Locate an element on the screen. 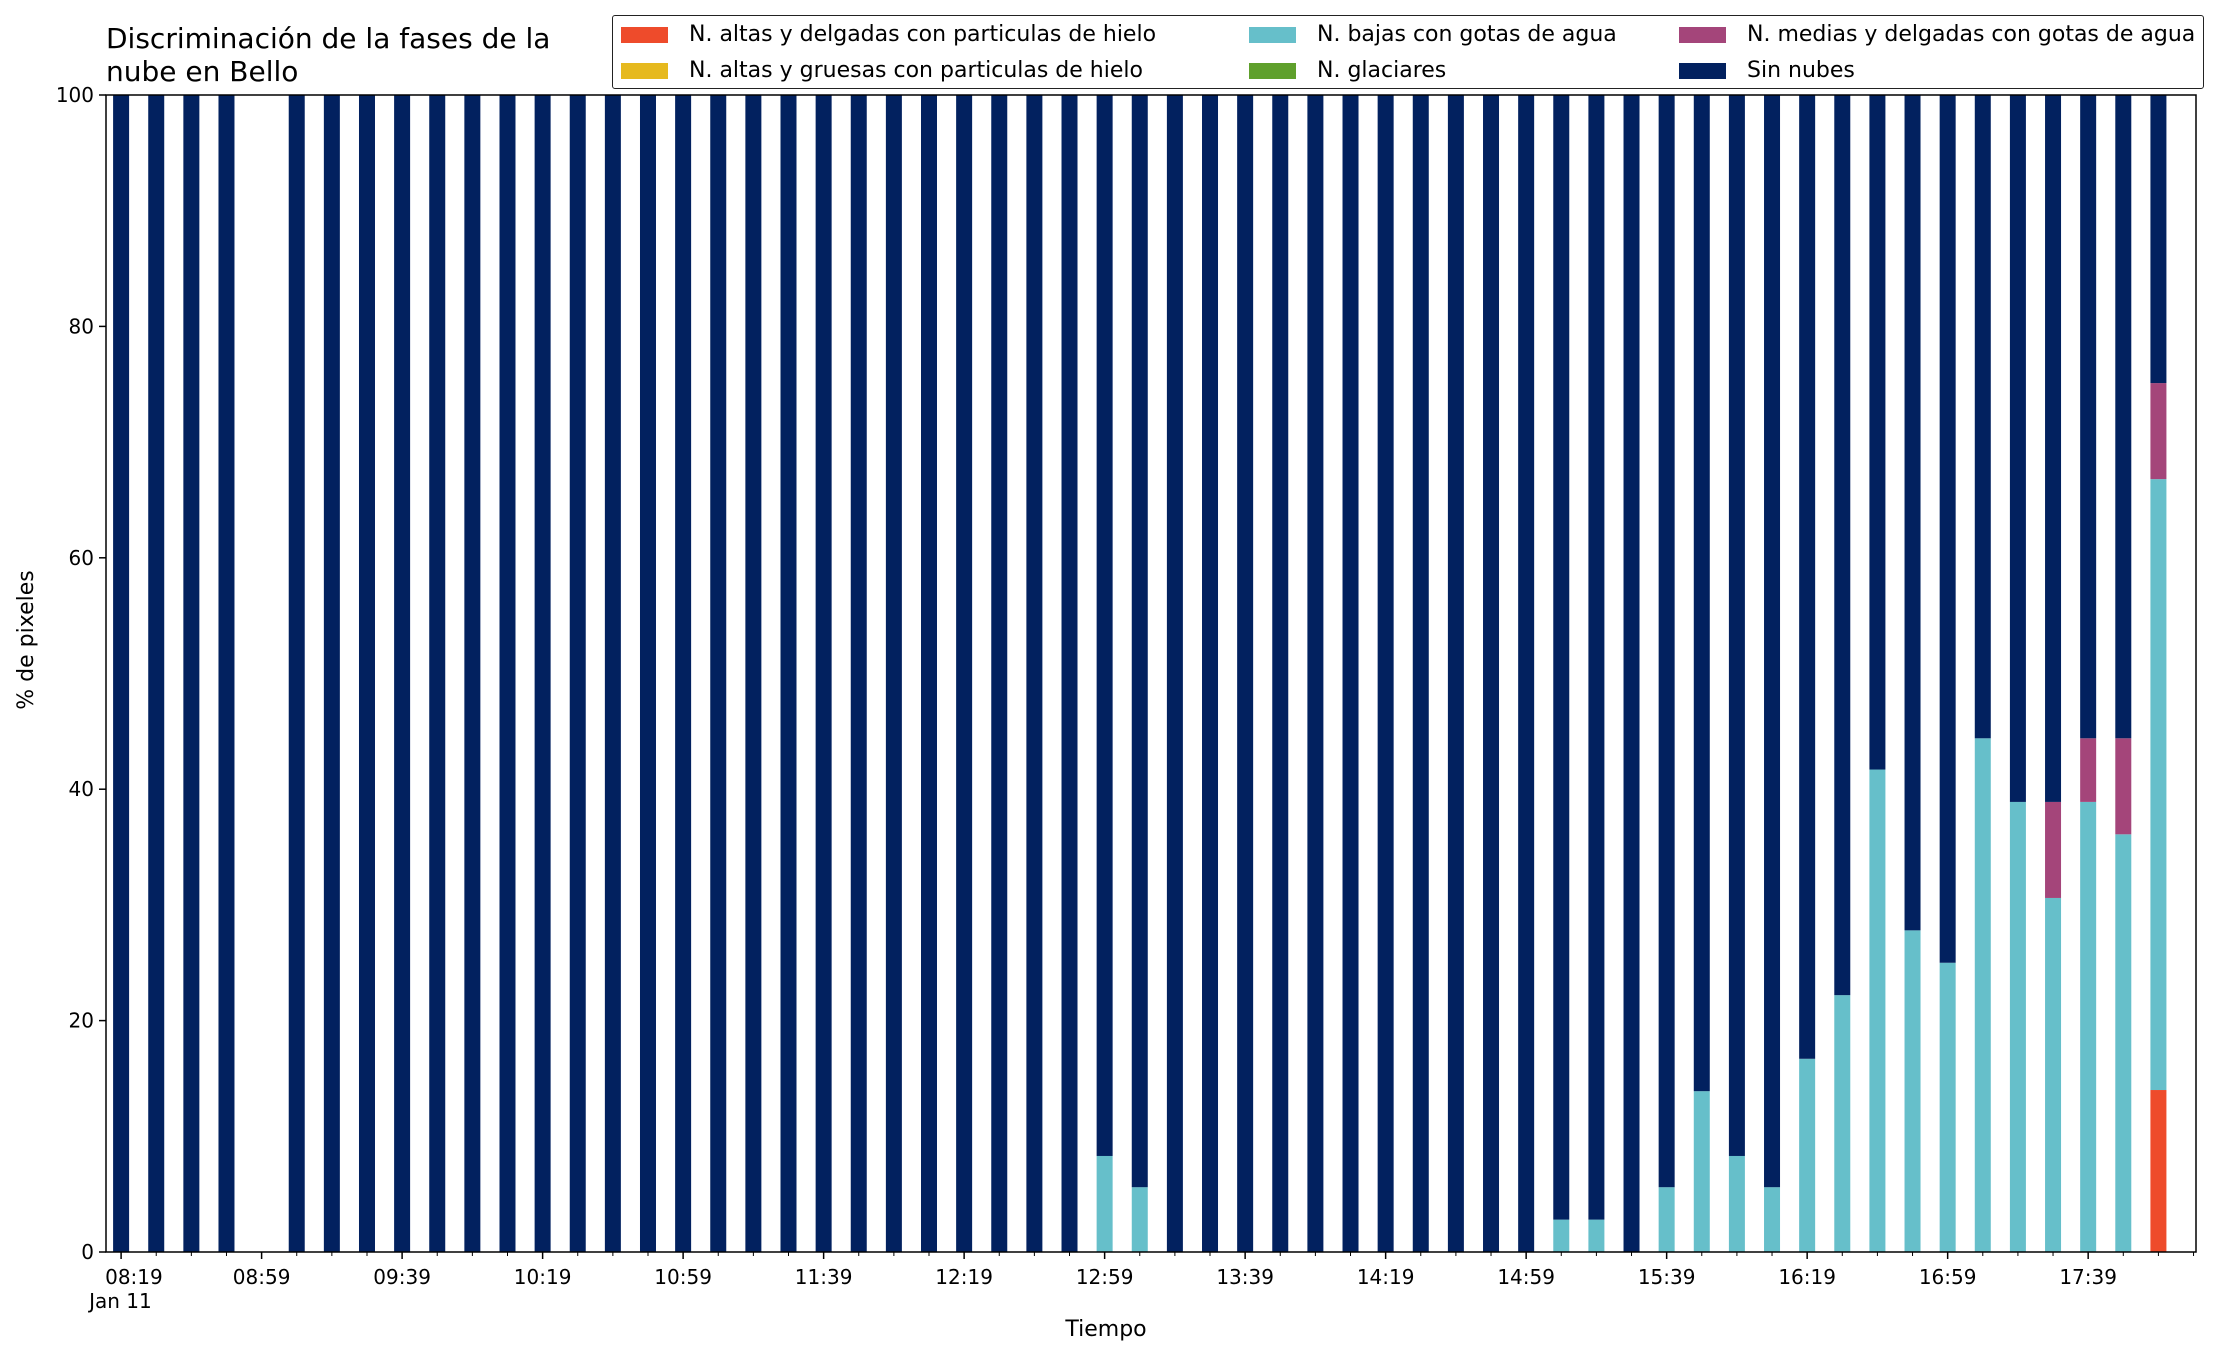 The image size is (2216, 1355). x-tick-label: 08:19 is located at coordinates (134, 1277).